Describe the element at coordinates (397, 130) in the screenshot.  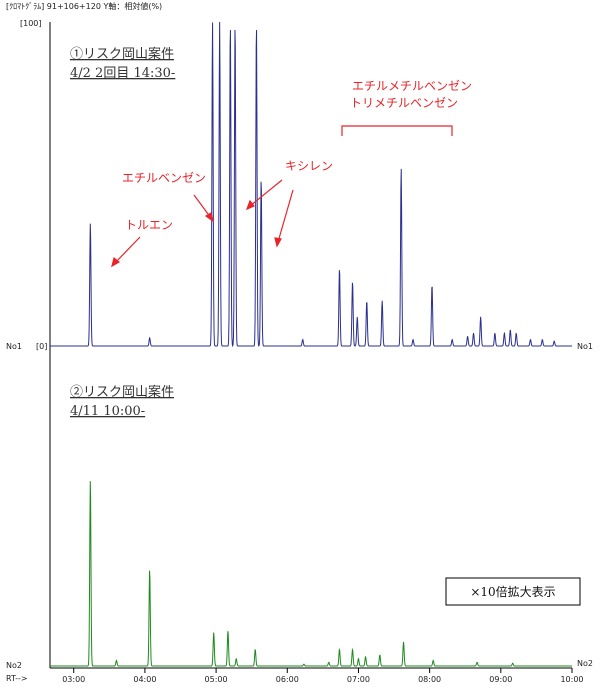
I see `annotation-bracket` at that location.